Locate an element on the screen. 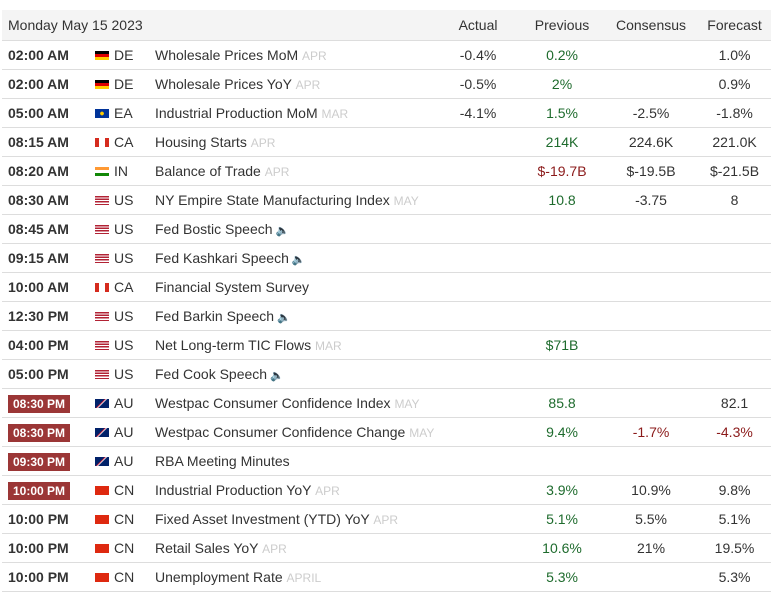 The height and width of the screenshot is (615, 771). table-row: 09:30 PM AU RBA Meeting Minutes is located at coordinates (386, 461).